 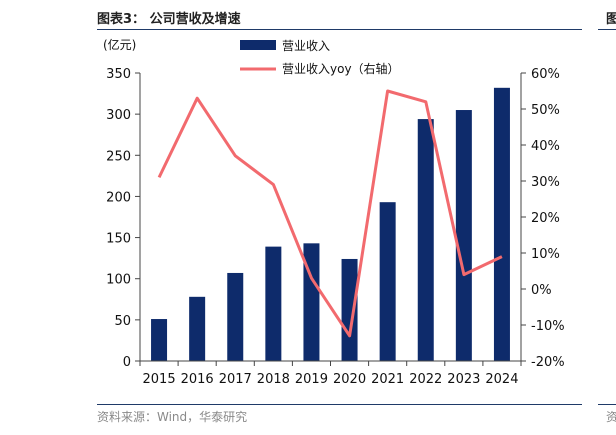 What do you see at coordinates (349, 309) in the screenshot?
I see `revenue-bar-2020` at bounding box center [349, 309].